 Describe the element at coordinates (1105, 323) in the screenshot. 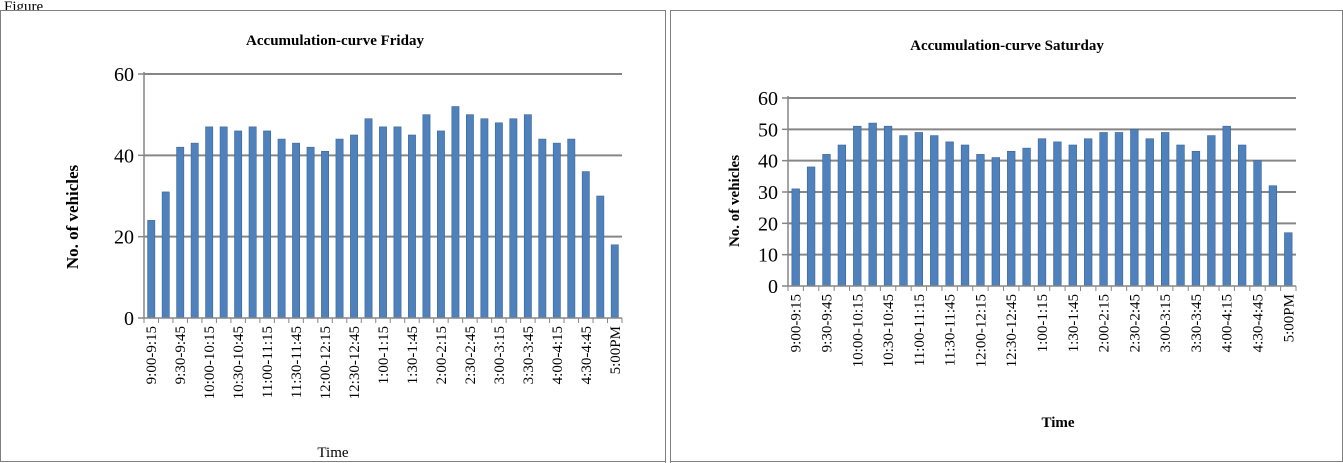

I see `x-tick-label: 2:00-2:15` at that location.